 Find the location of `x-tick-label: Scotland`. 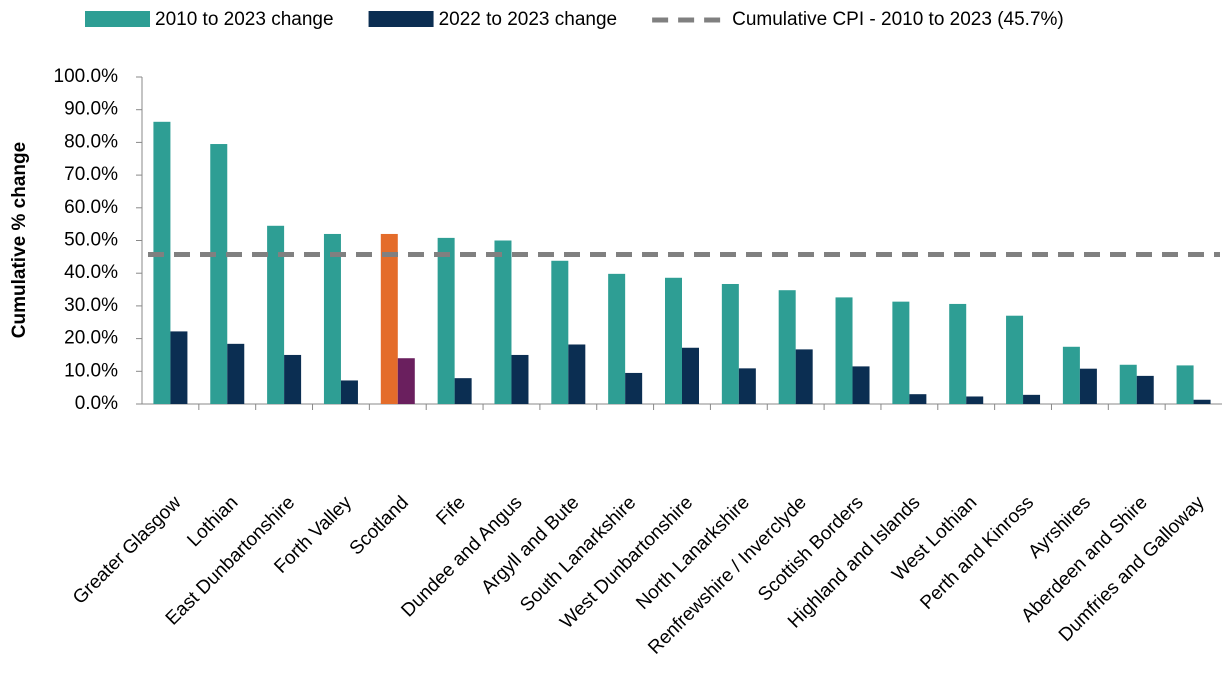

x-tick-label: Scotland is located at coordinates (379, 525).